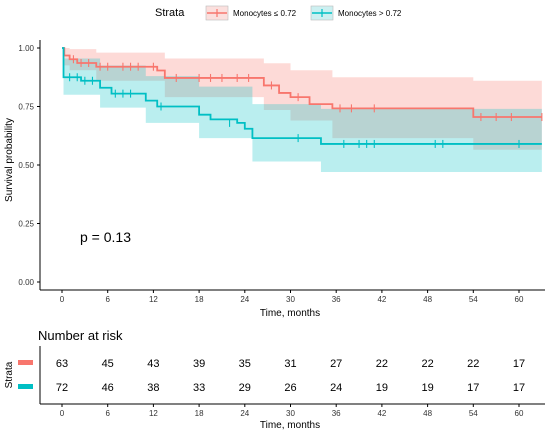 The height and width of the screenshot is (435, 550). What do you see at coordinates (26, 48) in the screenshot?
I see `y-tick-label: 1.00` at bounding box center [26, 48].